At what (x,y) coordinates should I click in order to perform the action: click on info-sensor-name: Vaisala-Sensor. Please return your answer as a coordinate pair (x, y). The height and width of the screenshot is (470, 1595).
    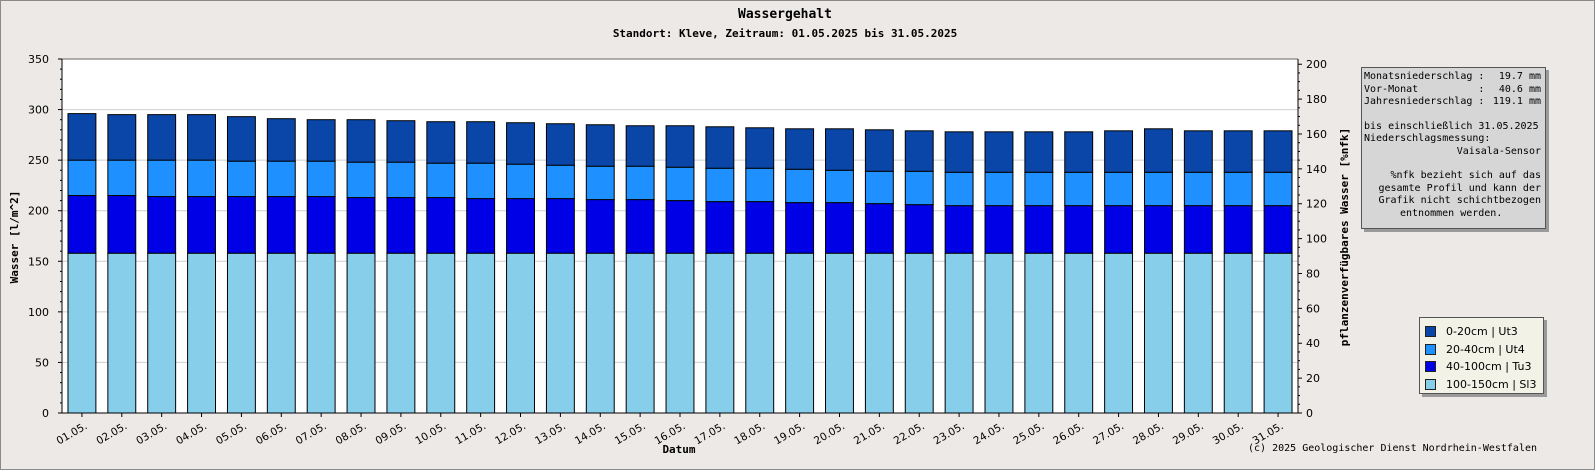
    Looking at the image, I should click on (1498, 151).